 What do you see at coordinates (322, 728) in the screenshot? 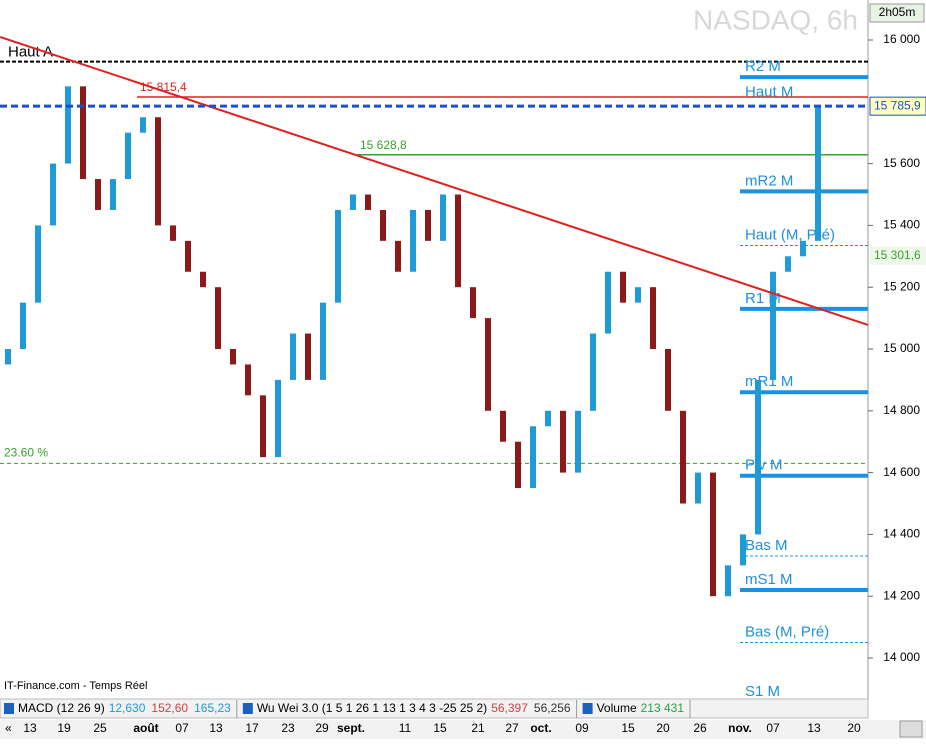
I see `x-tick-label: 29` at bounding box center [322, 728].